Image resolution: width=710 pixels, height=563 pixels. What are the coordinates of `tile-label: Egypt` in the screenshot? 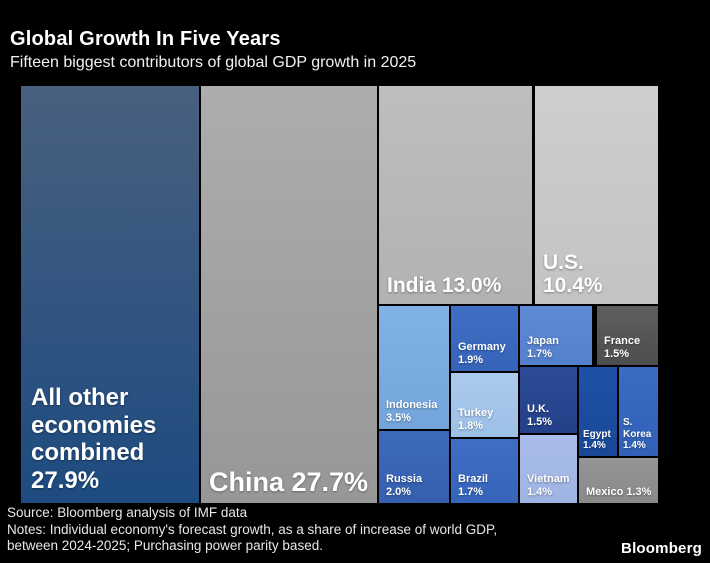 It's located at (597, 434).